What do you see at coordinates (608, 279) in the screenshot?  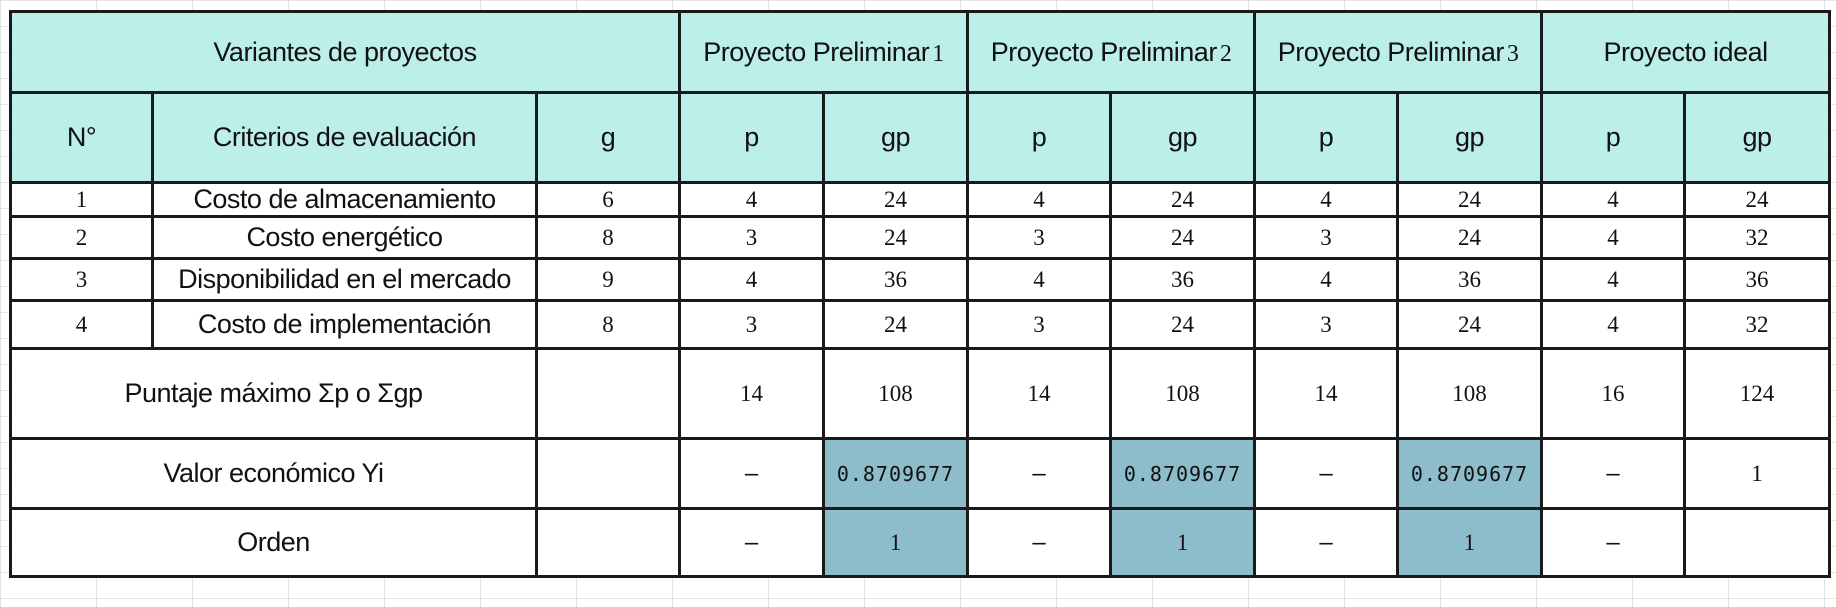 I see `weight-g-cell: 9` at bounding box center [608, 279].